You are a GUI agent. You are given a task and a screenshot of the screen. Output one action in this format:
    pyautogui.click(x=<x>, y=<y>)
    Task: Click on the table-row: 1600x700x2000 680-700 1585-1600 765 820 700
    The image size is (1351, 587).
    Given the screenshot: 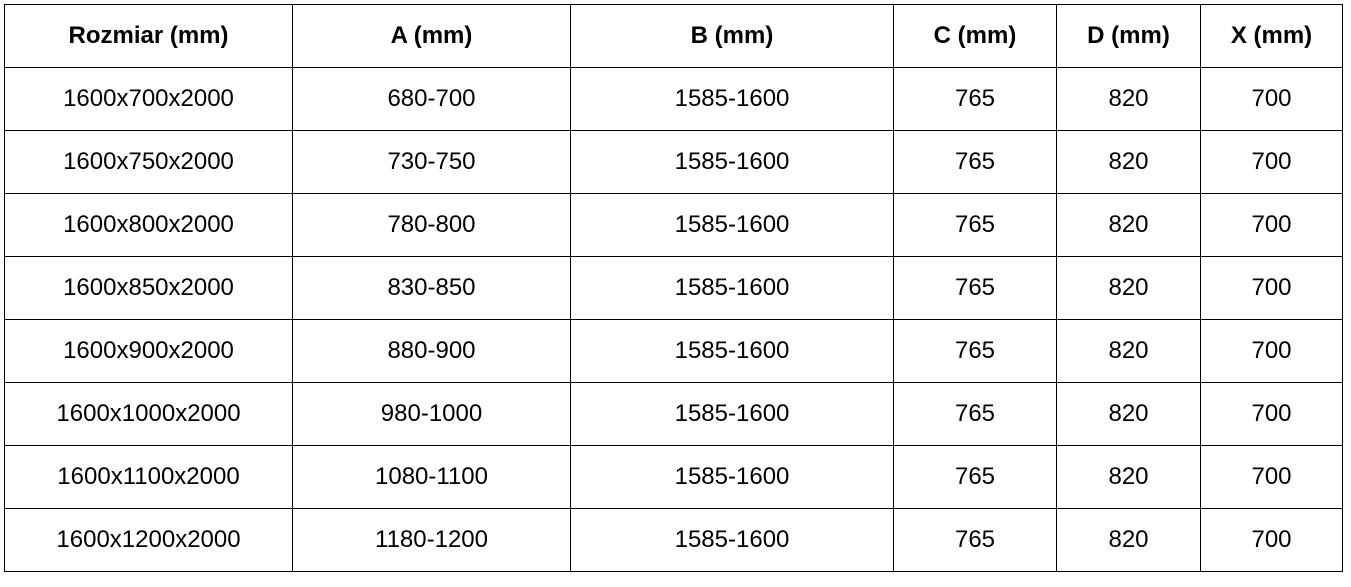 What is the action you would take?
    pyautogui.click(x=673, y=99)
    